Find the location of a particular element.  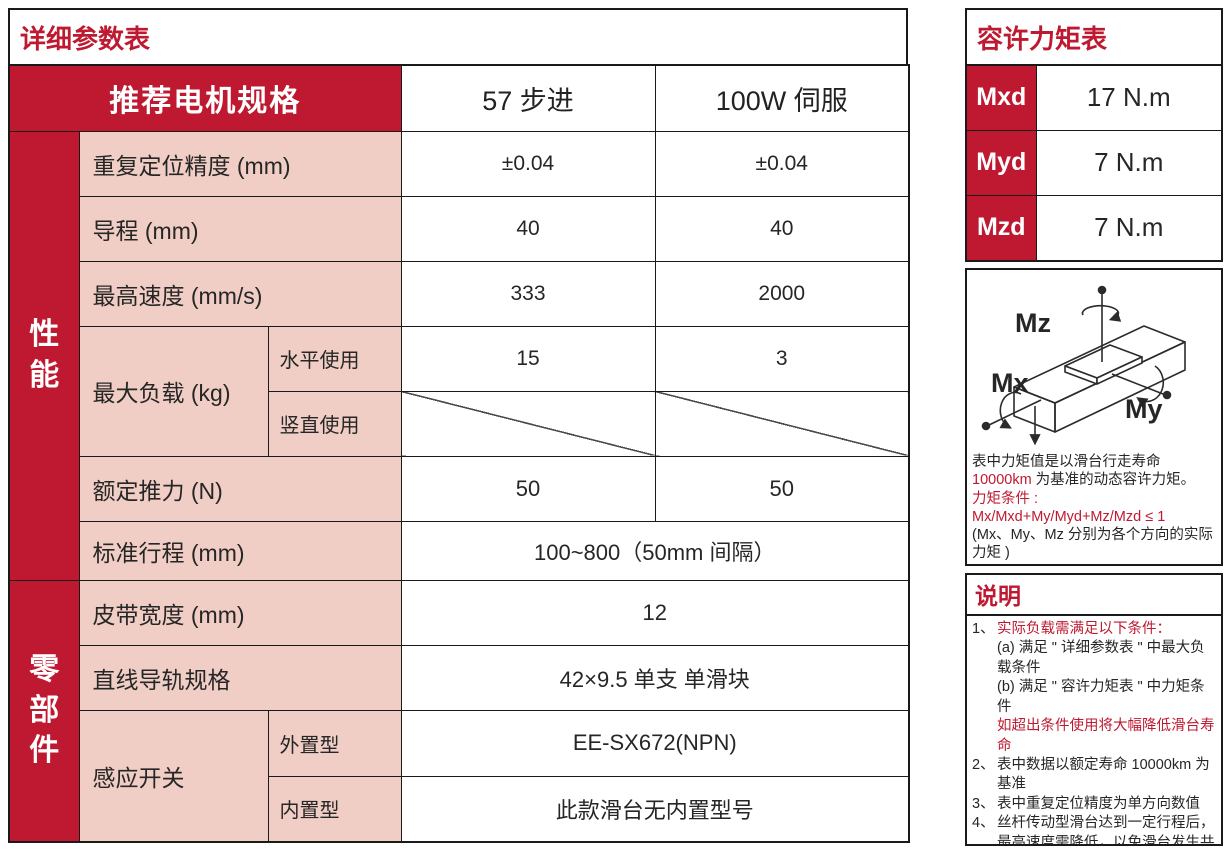

torque-caption-basis: 表中力矩值是以滑台行走寿命 10000km 为基准的动态容许力矩。 is located at coordinates (1084, 471).